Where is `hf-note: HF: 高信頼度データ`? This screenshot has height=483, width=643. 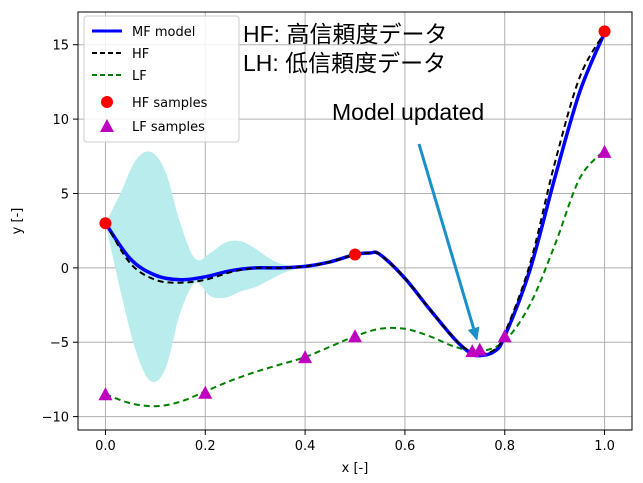 hf-note: HF: 高信頼度データ is located at coordinates (345, 34).